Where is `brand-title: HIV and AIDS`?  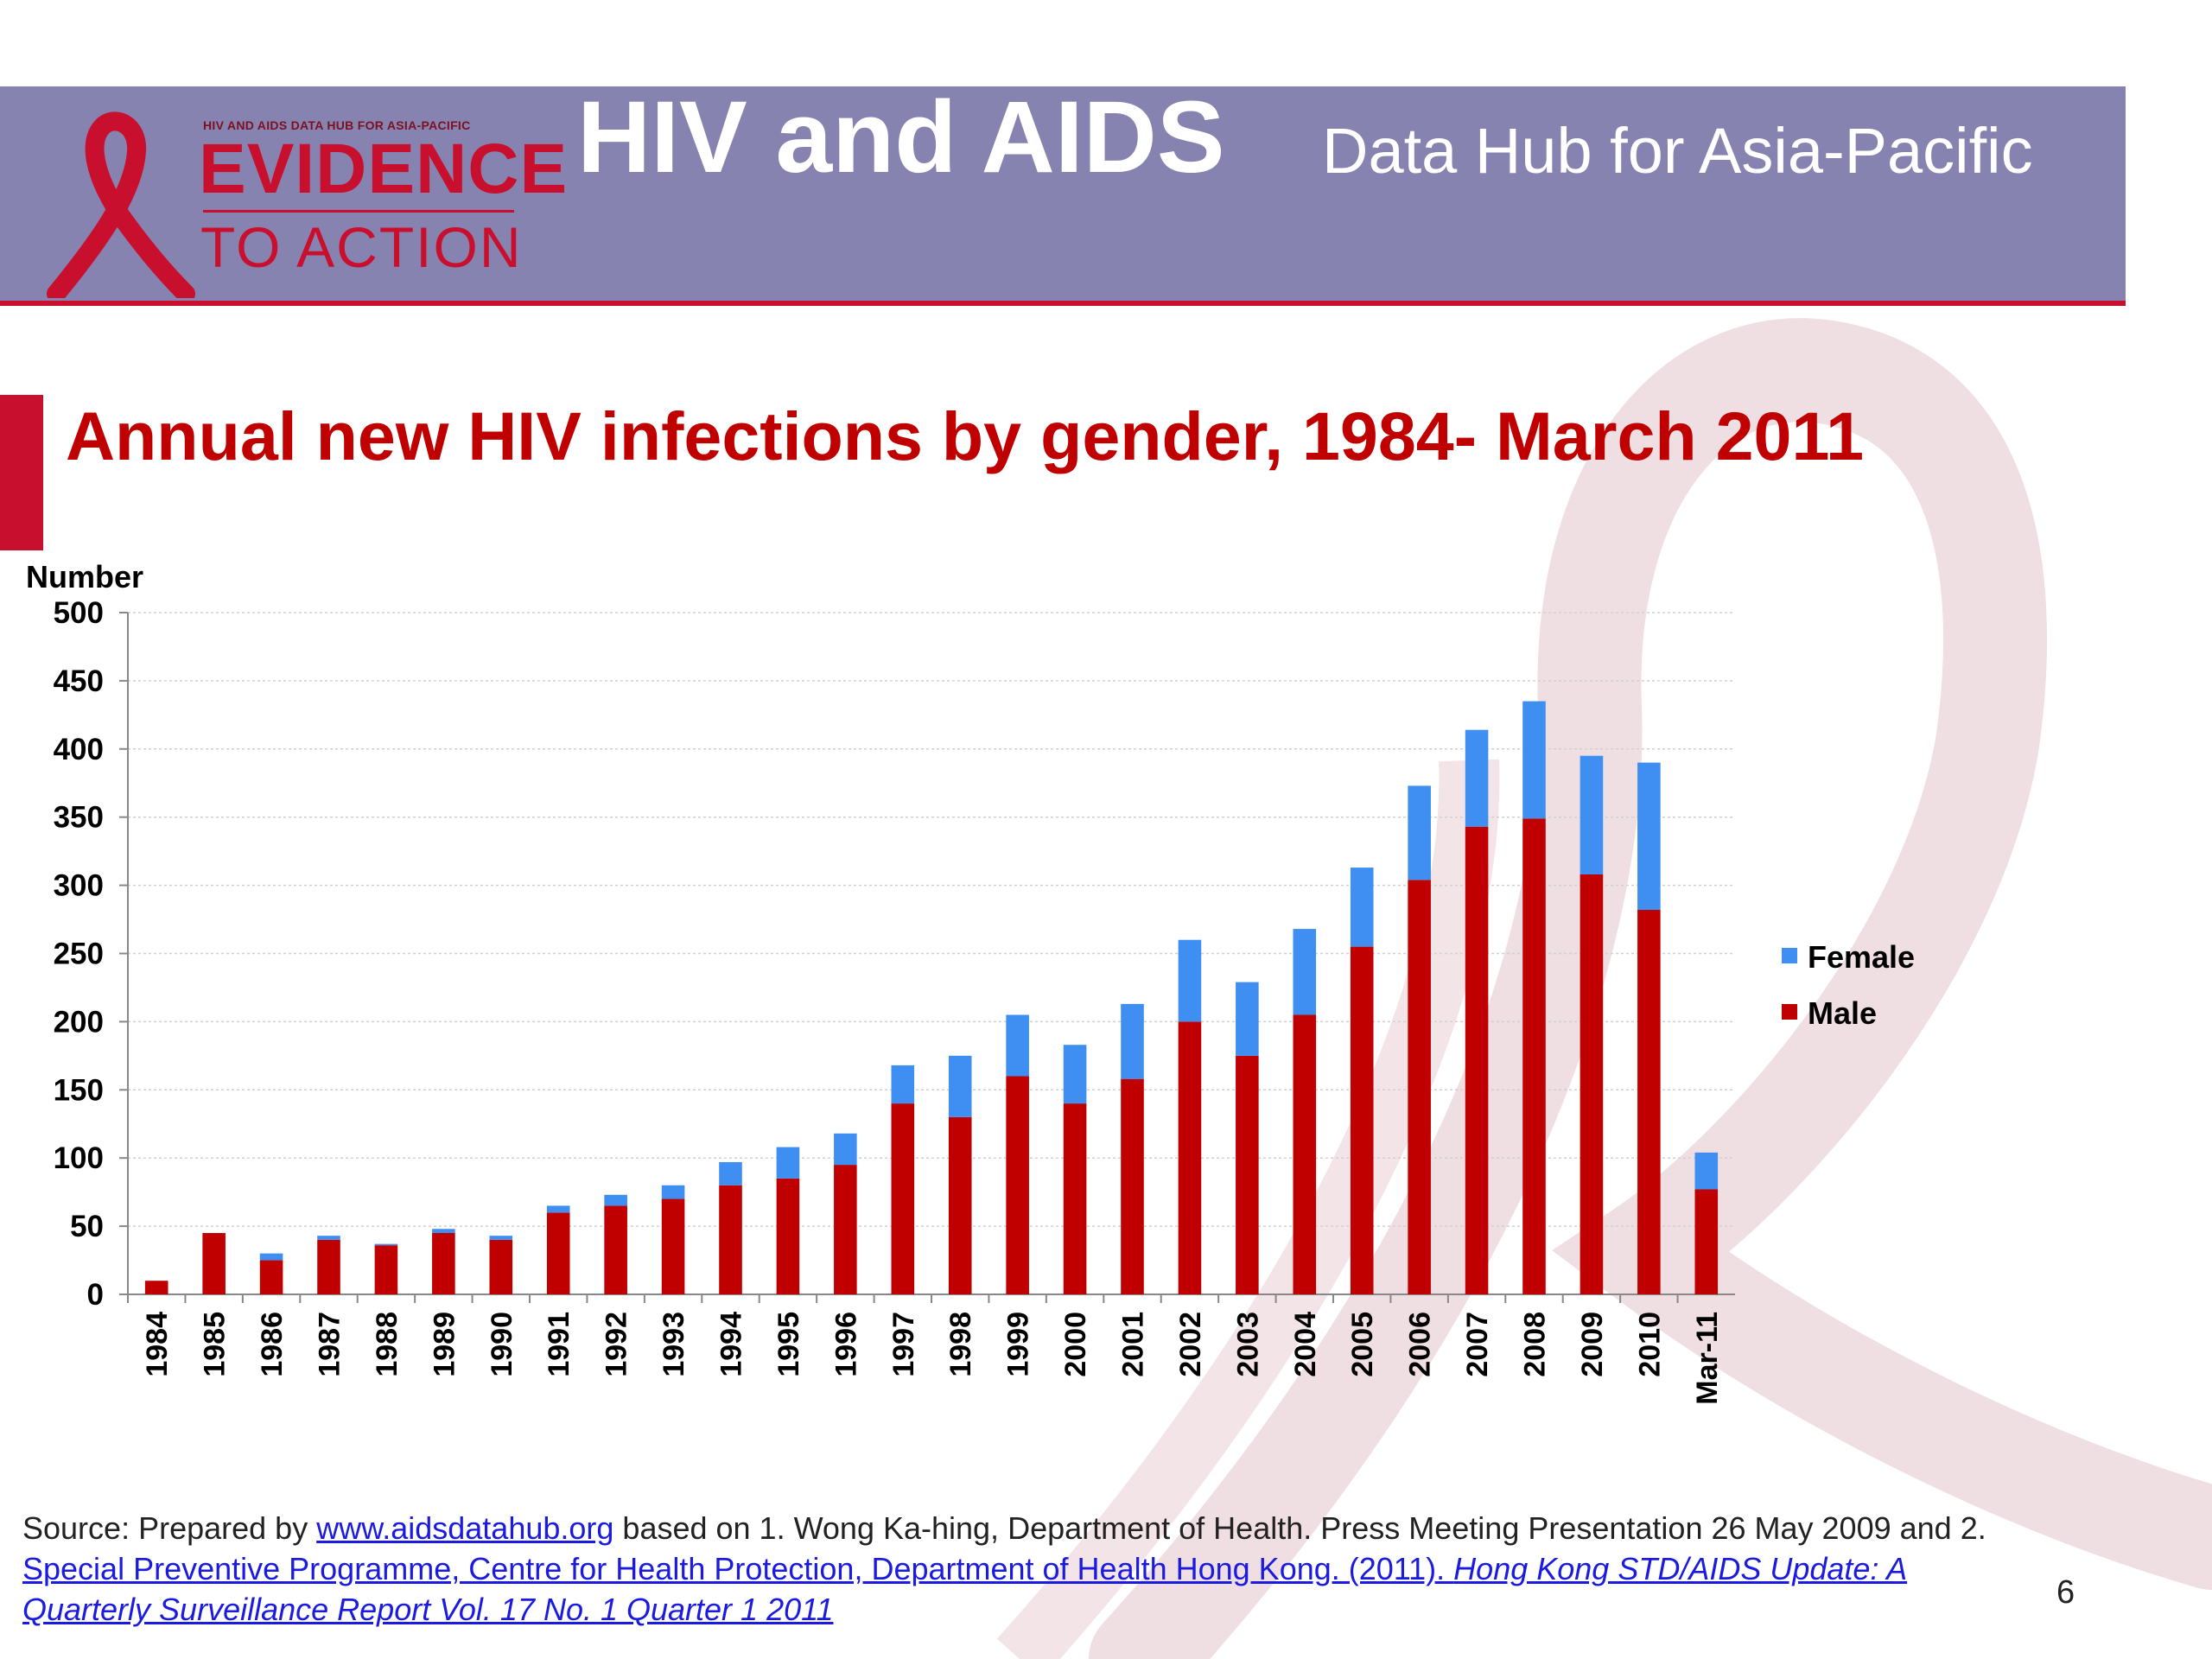
brand-title: HIV and AIDS is located at coordinates (901, 137).